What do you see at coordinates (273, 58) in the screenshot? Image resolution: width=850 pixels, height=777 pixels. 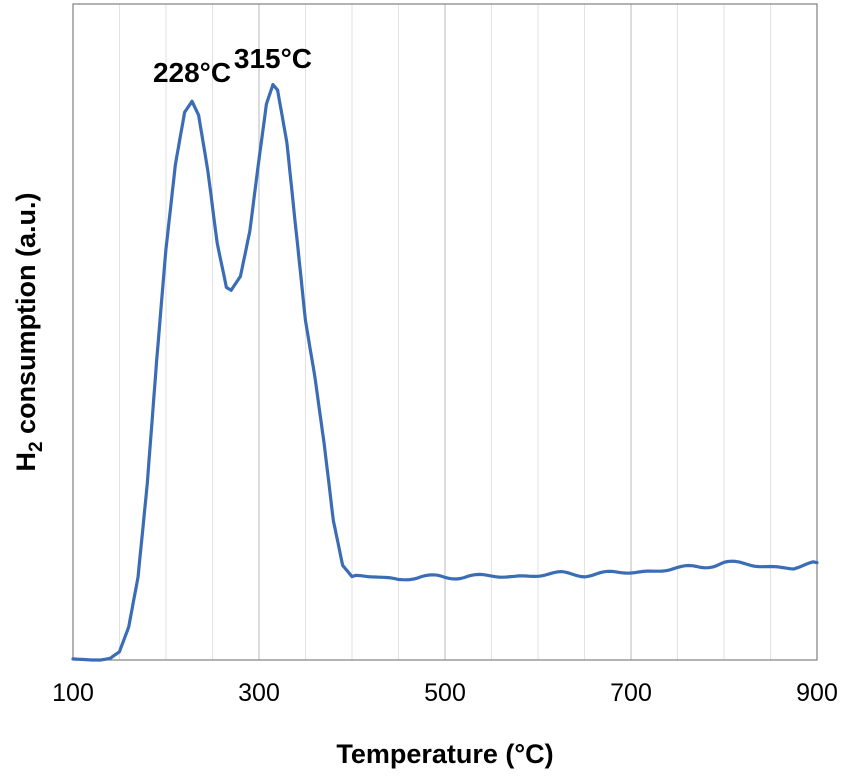 I see `peak-annotation: 315°C` at bounding box center [273, 58].